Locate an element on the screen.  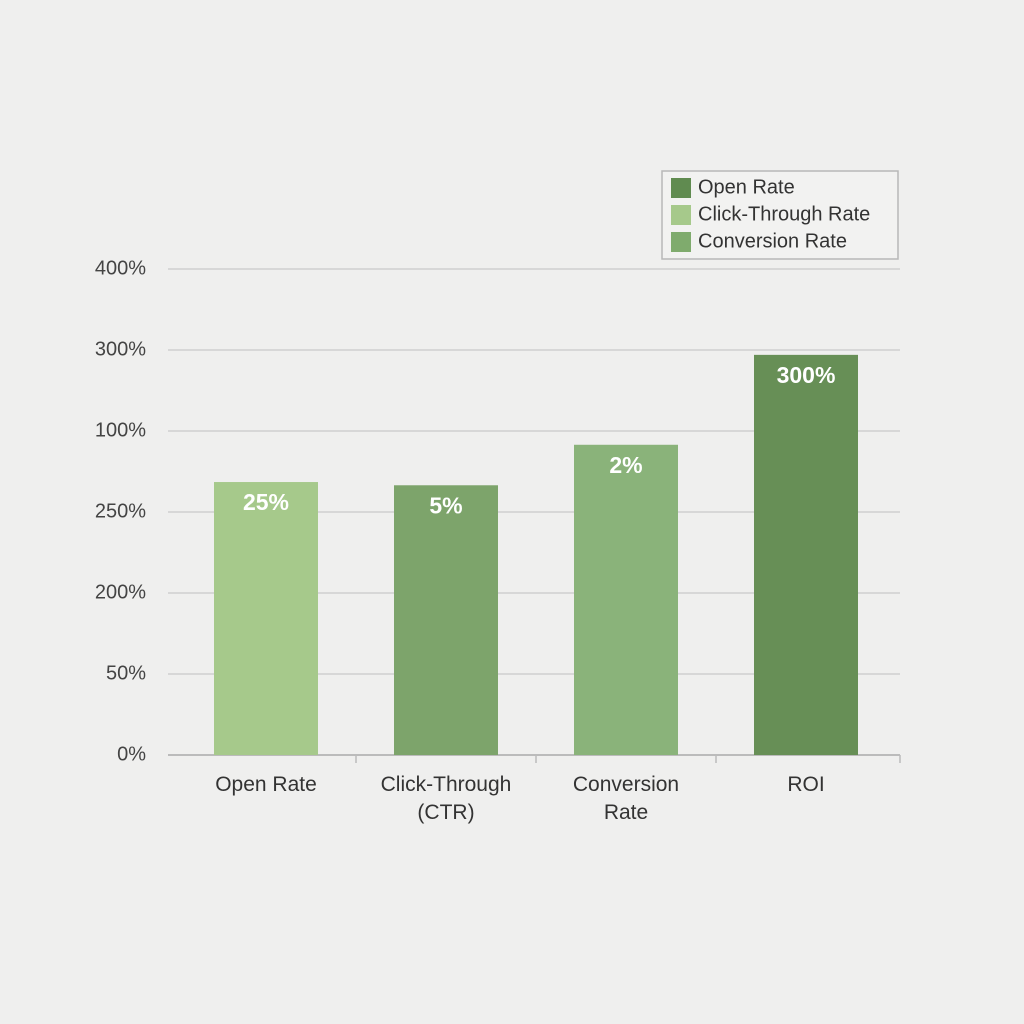
x-tick-label: Conversion Rate is located at coordinates (626, 798).